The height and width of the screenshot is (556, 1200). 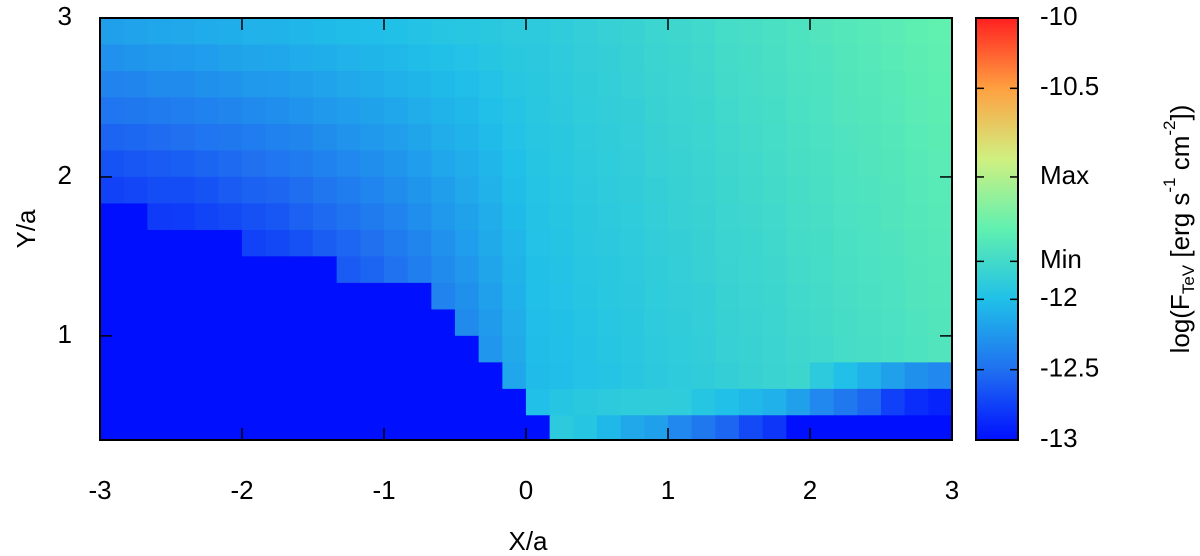 I want to click on x-tick-label: -1, so click(x=383, y=490).